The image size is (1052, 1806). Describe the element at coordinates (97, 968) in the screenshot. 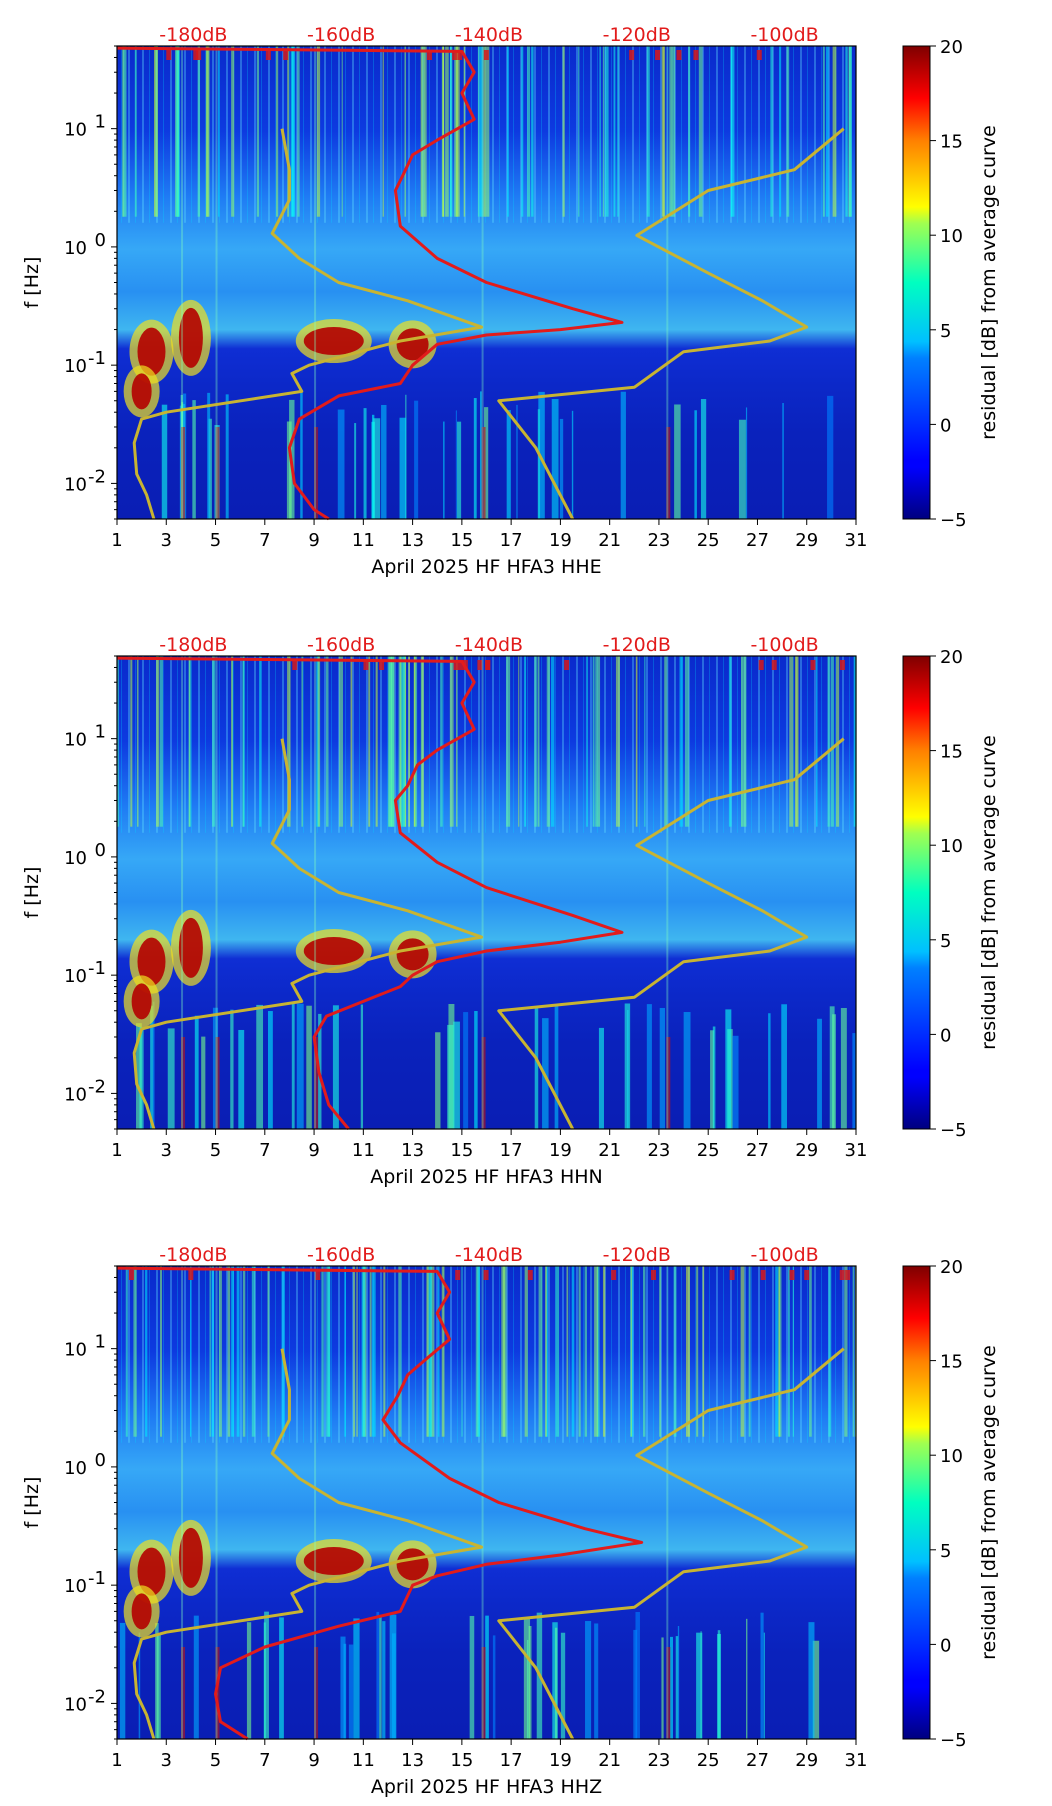

I see `y-tick-exponent: -1` at that location.